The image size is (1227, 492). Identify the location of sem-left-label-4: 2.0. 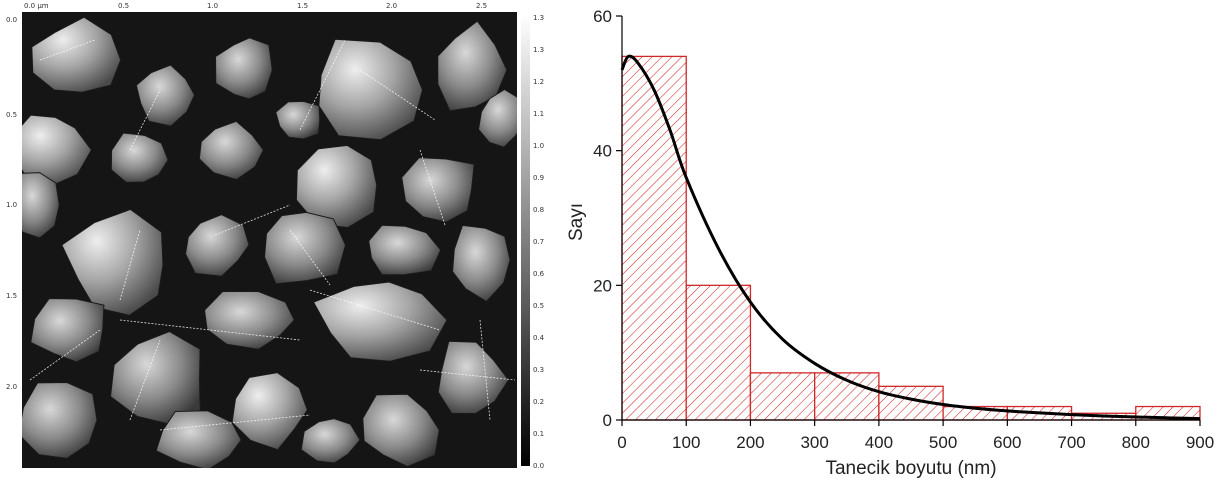
(11, 387).